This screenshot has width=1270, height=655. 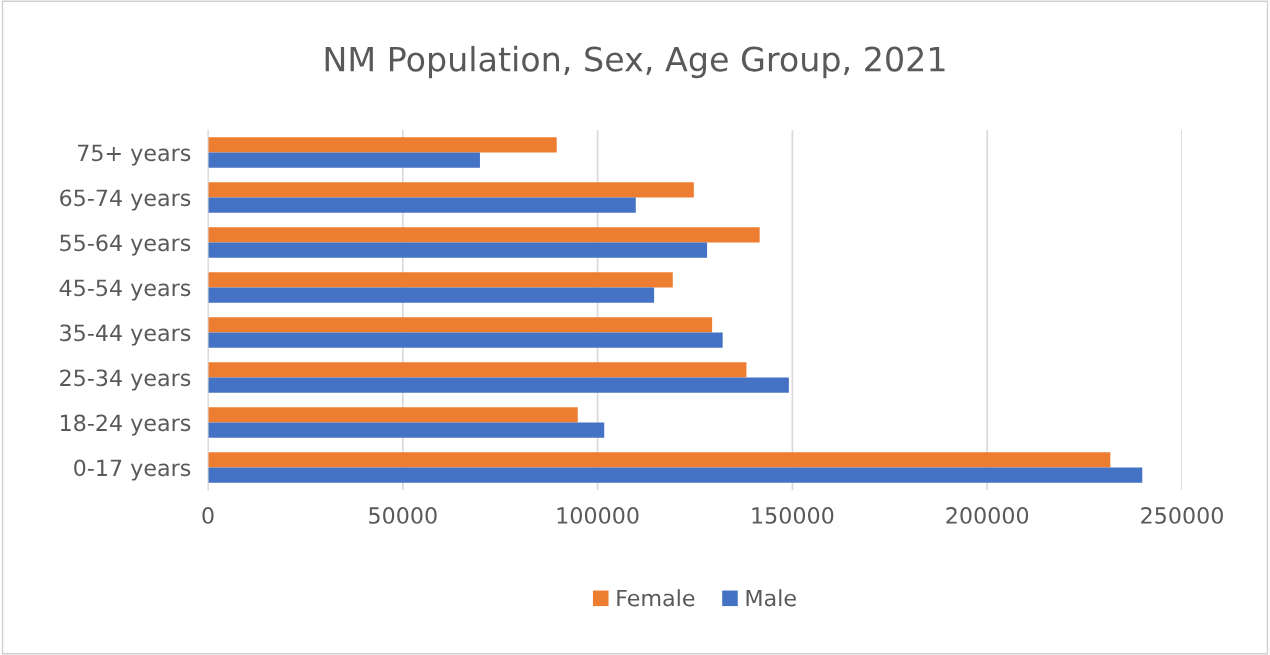 What do you see at coordinates (125, 425) in the screenshot?
I see `y-tick-label: 18-24 years` at bounding box center [125, 425].